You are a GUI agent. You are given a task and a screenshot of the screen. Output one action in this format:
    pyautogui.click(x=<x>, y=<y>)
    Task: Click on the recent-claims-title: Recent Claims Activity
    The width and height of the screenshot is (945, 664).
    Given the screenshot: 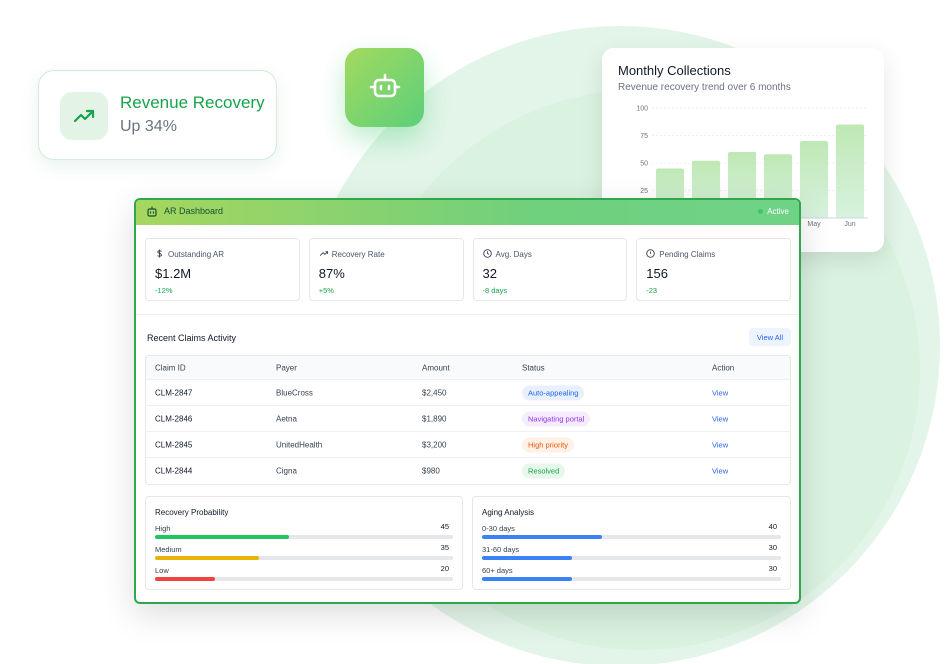 What is the action you would take?
    pyautogui.click(x=192, y=338)
    